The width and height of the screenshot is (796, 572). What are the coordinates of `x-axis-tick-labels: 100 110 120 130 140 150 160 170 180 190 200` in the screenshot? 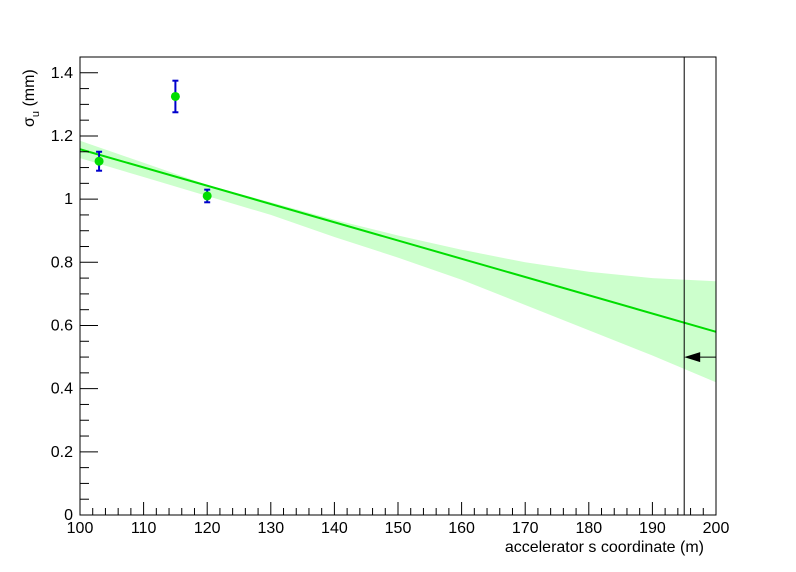 It's located at (398, 528).